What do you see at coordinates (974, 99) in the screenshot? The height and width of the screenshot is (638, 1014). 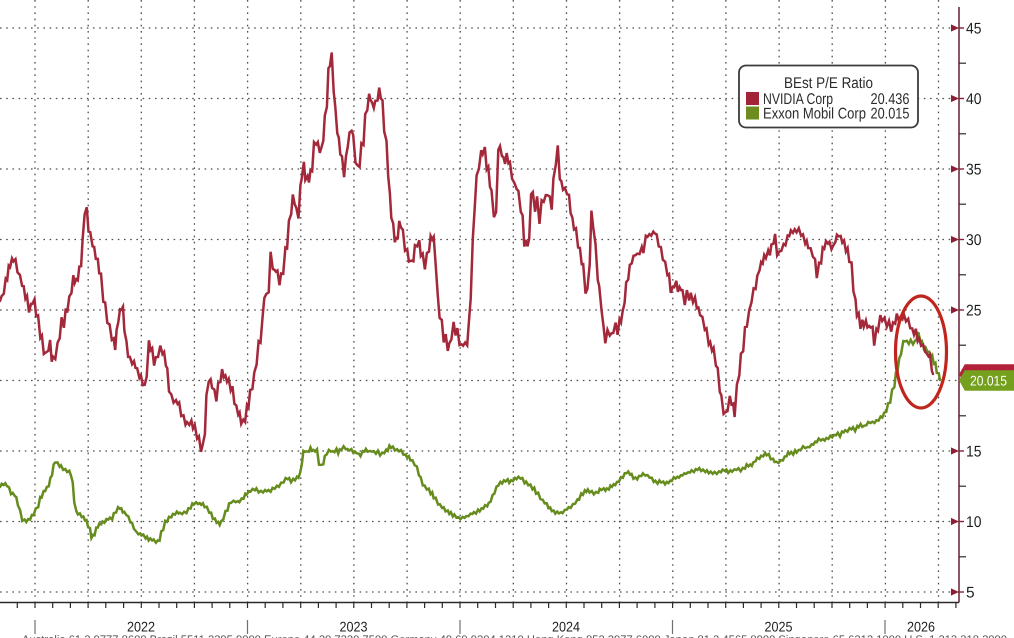 I see `svg-text: 40` at bounding box center [974, 99].